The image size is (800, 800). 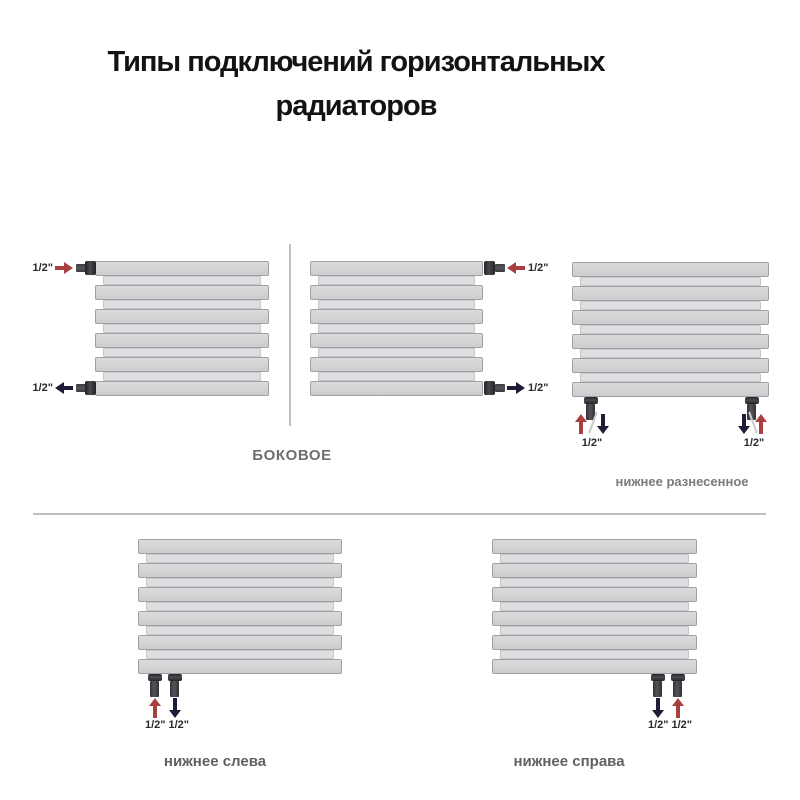 I want to click on radiator-bottom-left, so click(x=240, y=606).